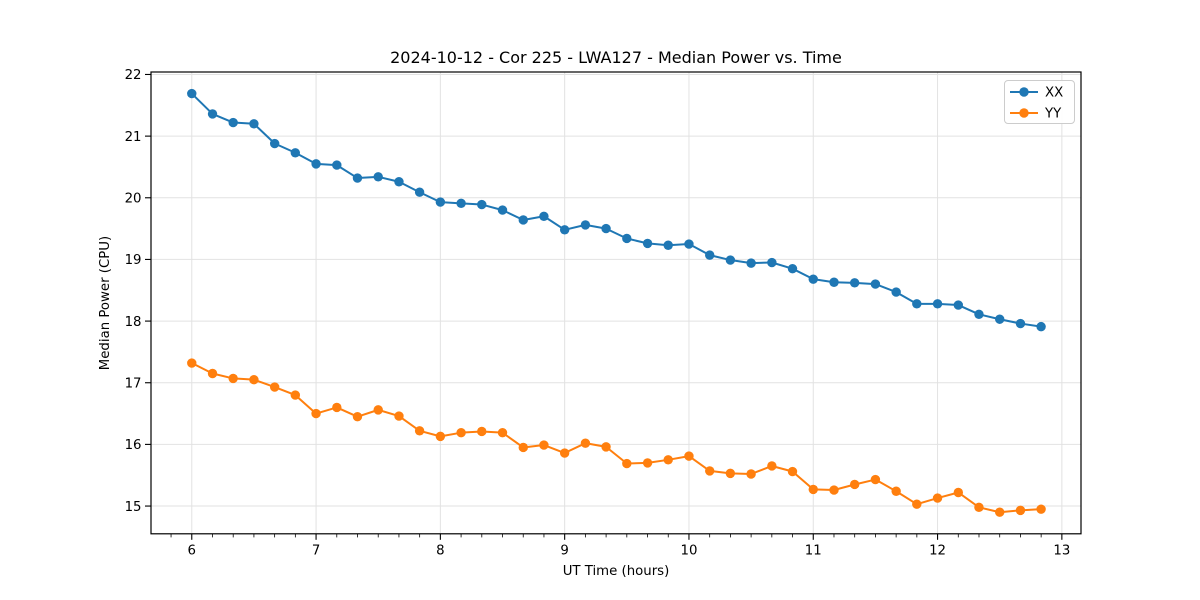 This screenshot has width=1200, height=600. What do you see at coordinates (133, 260) in the screenshot?
I see `y-tick-label: 19` at bounding box center [133, 260].